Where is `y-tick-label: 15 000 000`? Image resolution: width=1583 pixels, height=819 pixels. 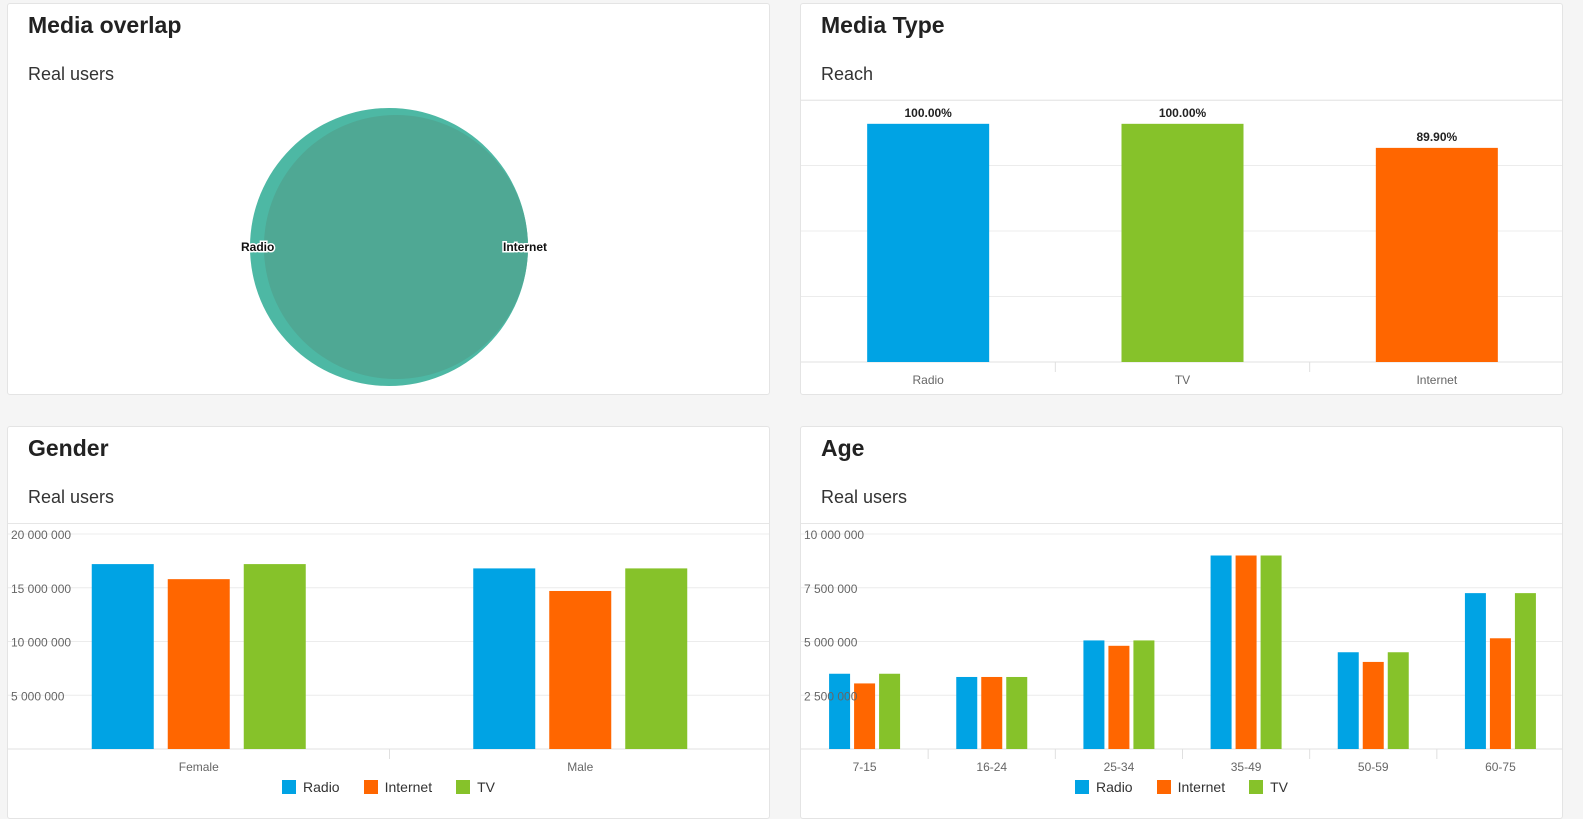
y-tick-label: 15 000 000 is located at coordinates (41, 589).